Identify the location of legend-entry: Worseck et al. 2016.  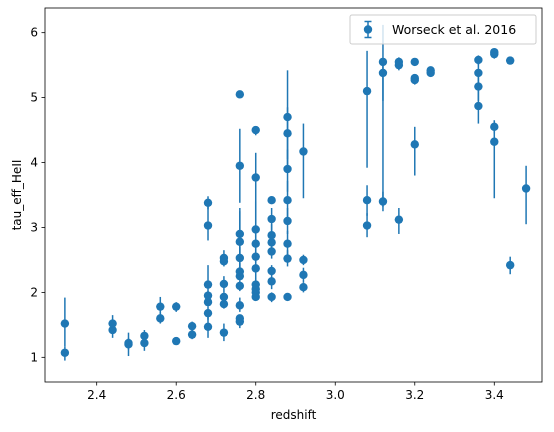
(454, 29).